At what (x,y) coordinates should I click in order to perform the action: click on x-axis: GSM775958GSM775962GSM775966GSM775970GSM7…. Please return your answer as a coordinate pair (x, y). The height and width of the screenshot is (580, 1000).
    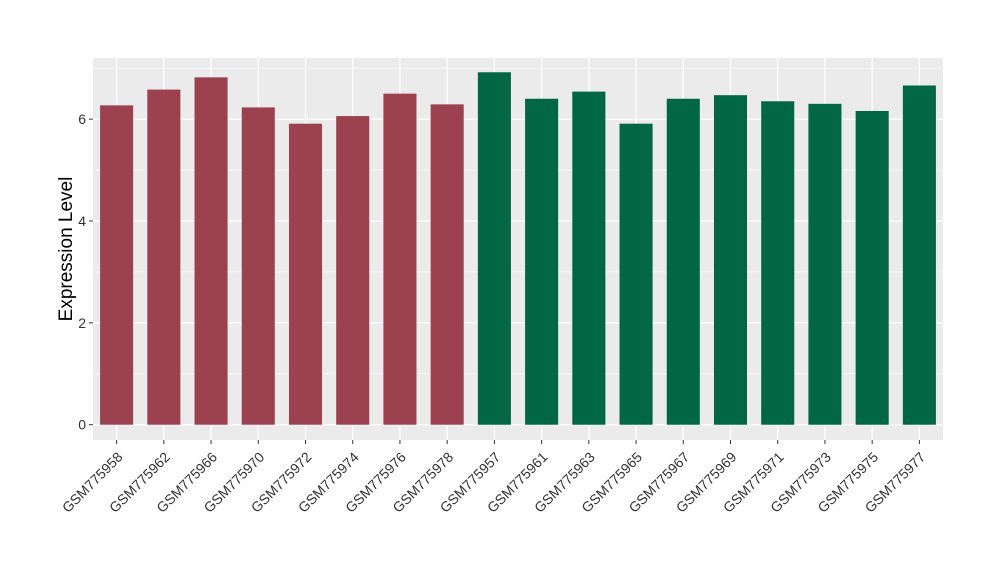
    Looking at the image, I should click on (494, 478).